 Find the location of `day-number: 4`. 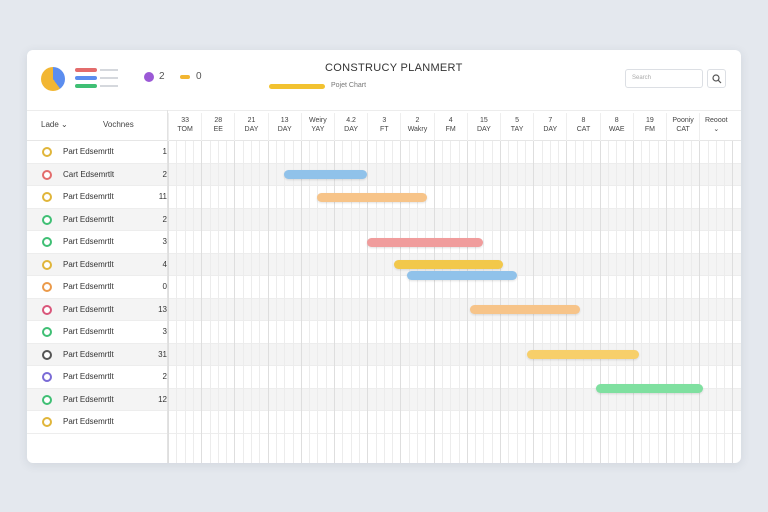

day-number: 4 is located at coordinates (450, 120).